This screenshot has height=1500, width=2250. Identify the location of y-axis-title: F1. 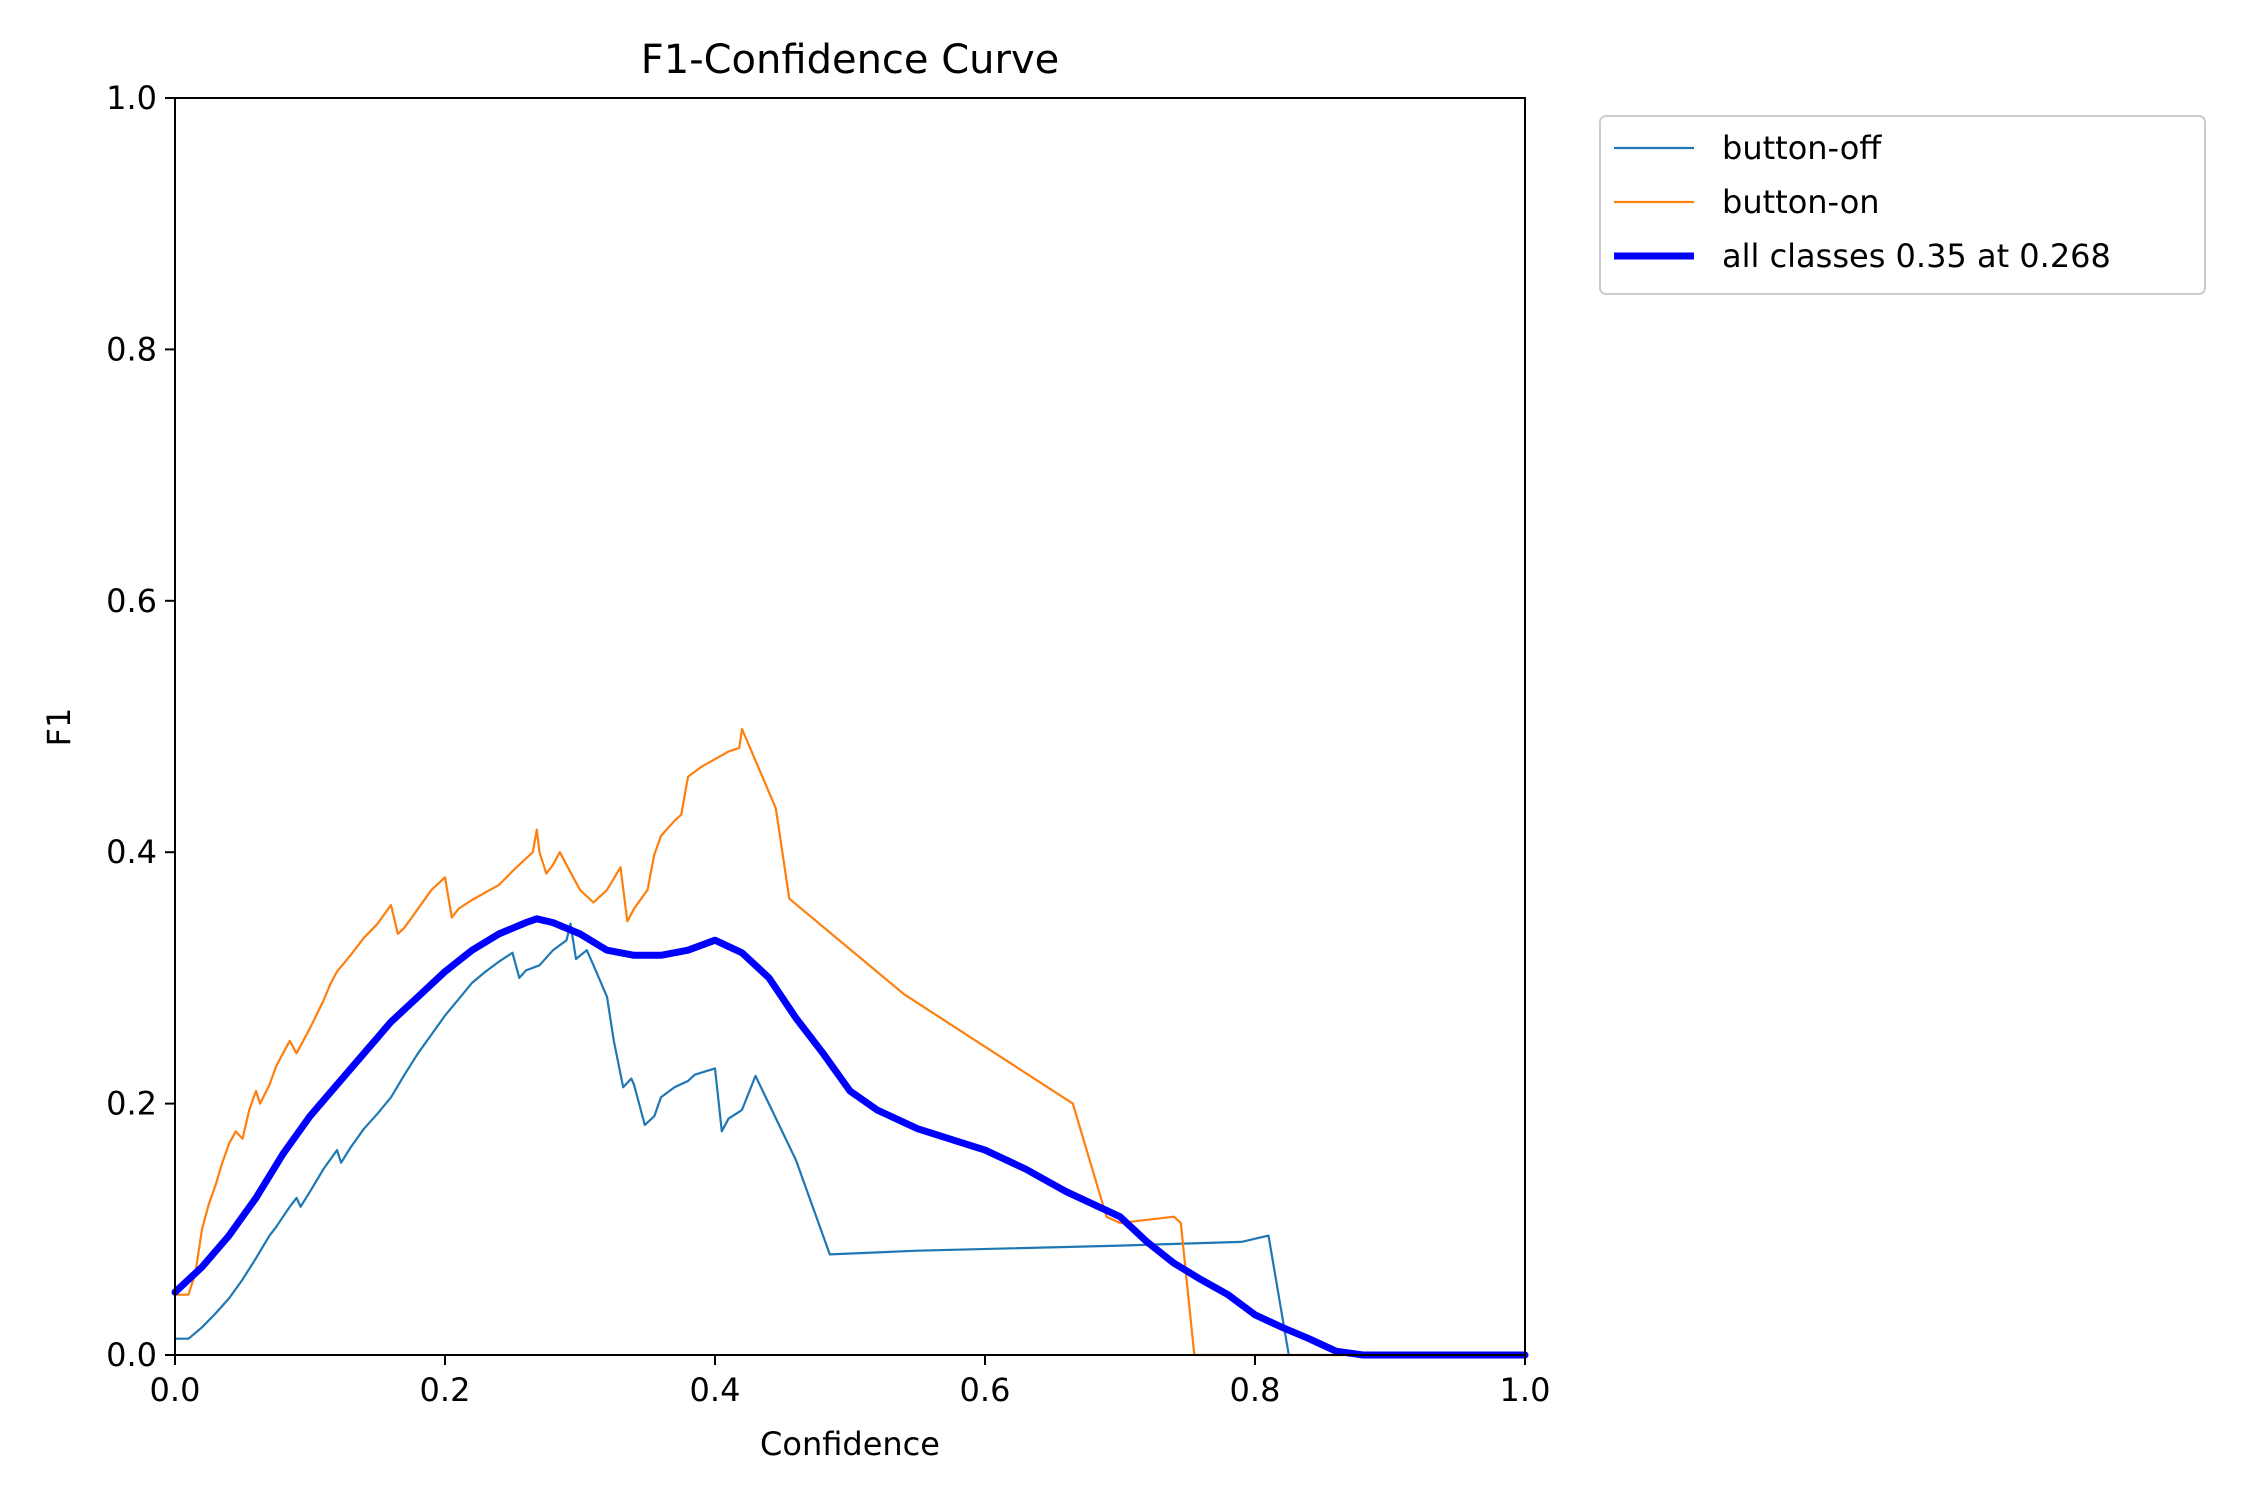
(59, 727).